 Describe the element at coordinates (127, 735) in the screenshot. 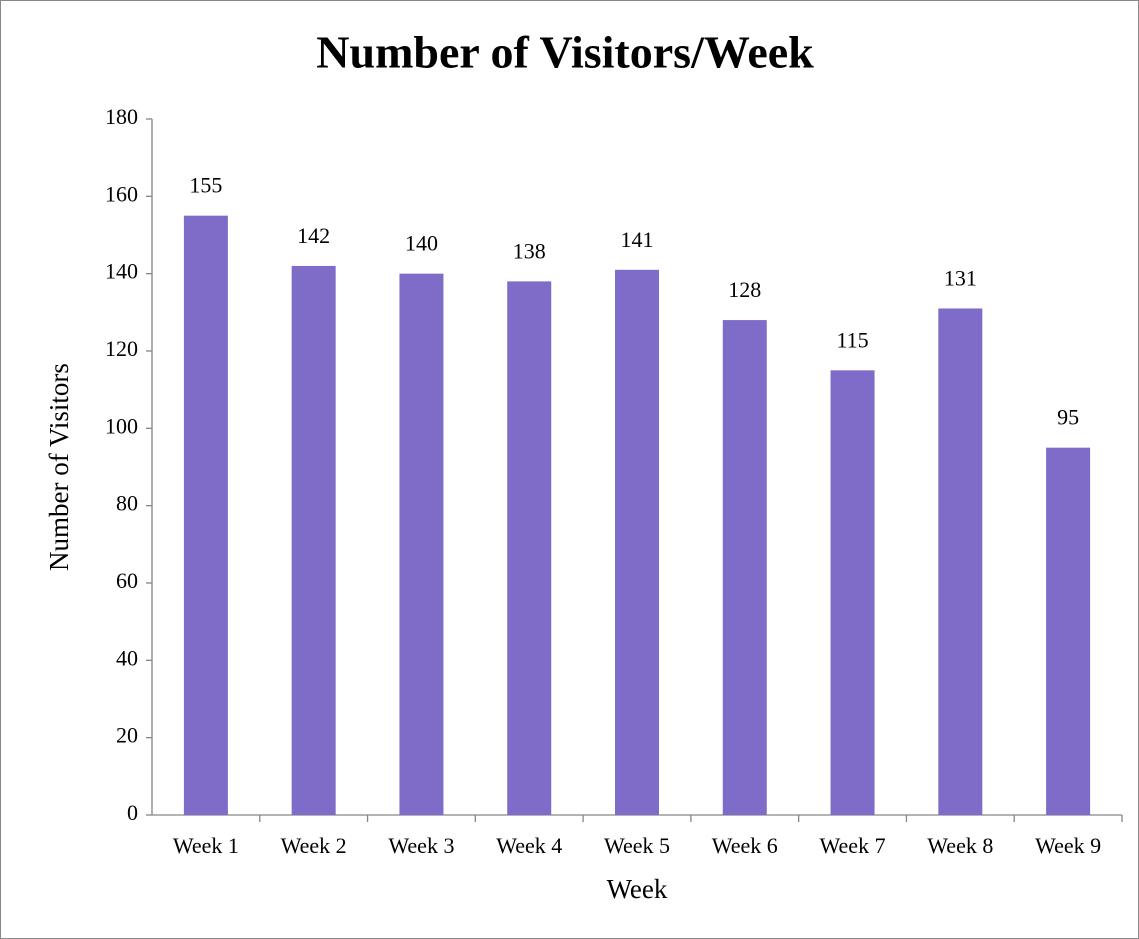

I see `y-tick-label: 20` at that location.